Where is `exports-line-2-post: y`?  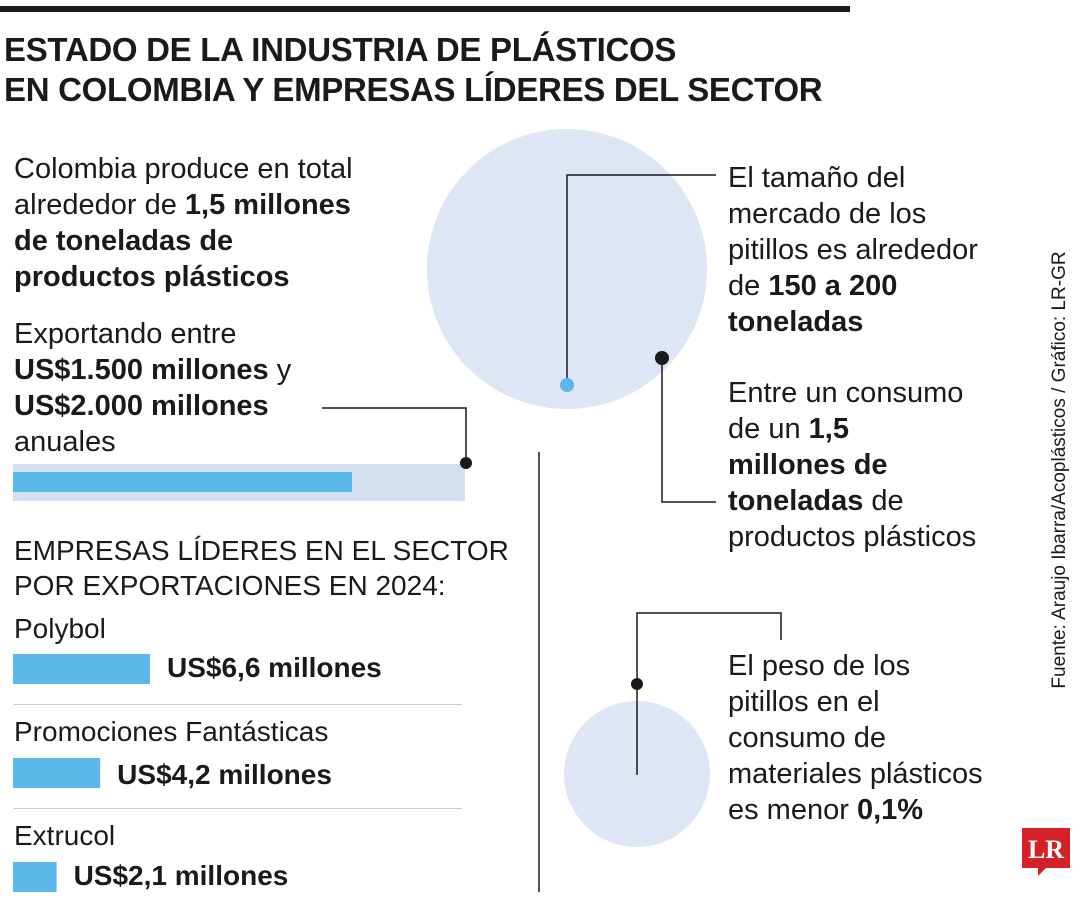 exports-line-2-post: y is located at coordinates (280, 370).